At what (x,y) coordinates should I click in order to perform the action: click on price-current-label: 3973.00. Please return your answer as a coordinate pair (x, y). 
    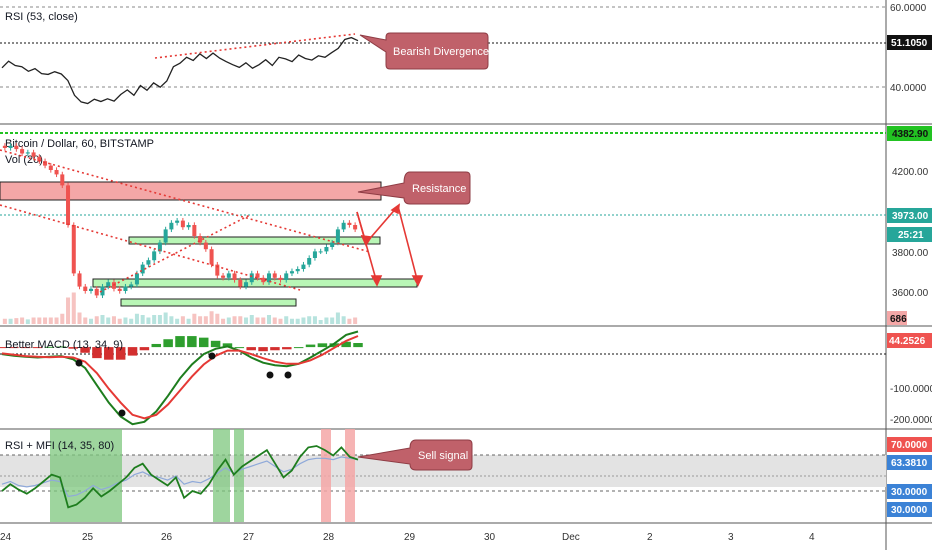
    Looking at the image, I should click on (910, 216).